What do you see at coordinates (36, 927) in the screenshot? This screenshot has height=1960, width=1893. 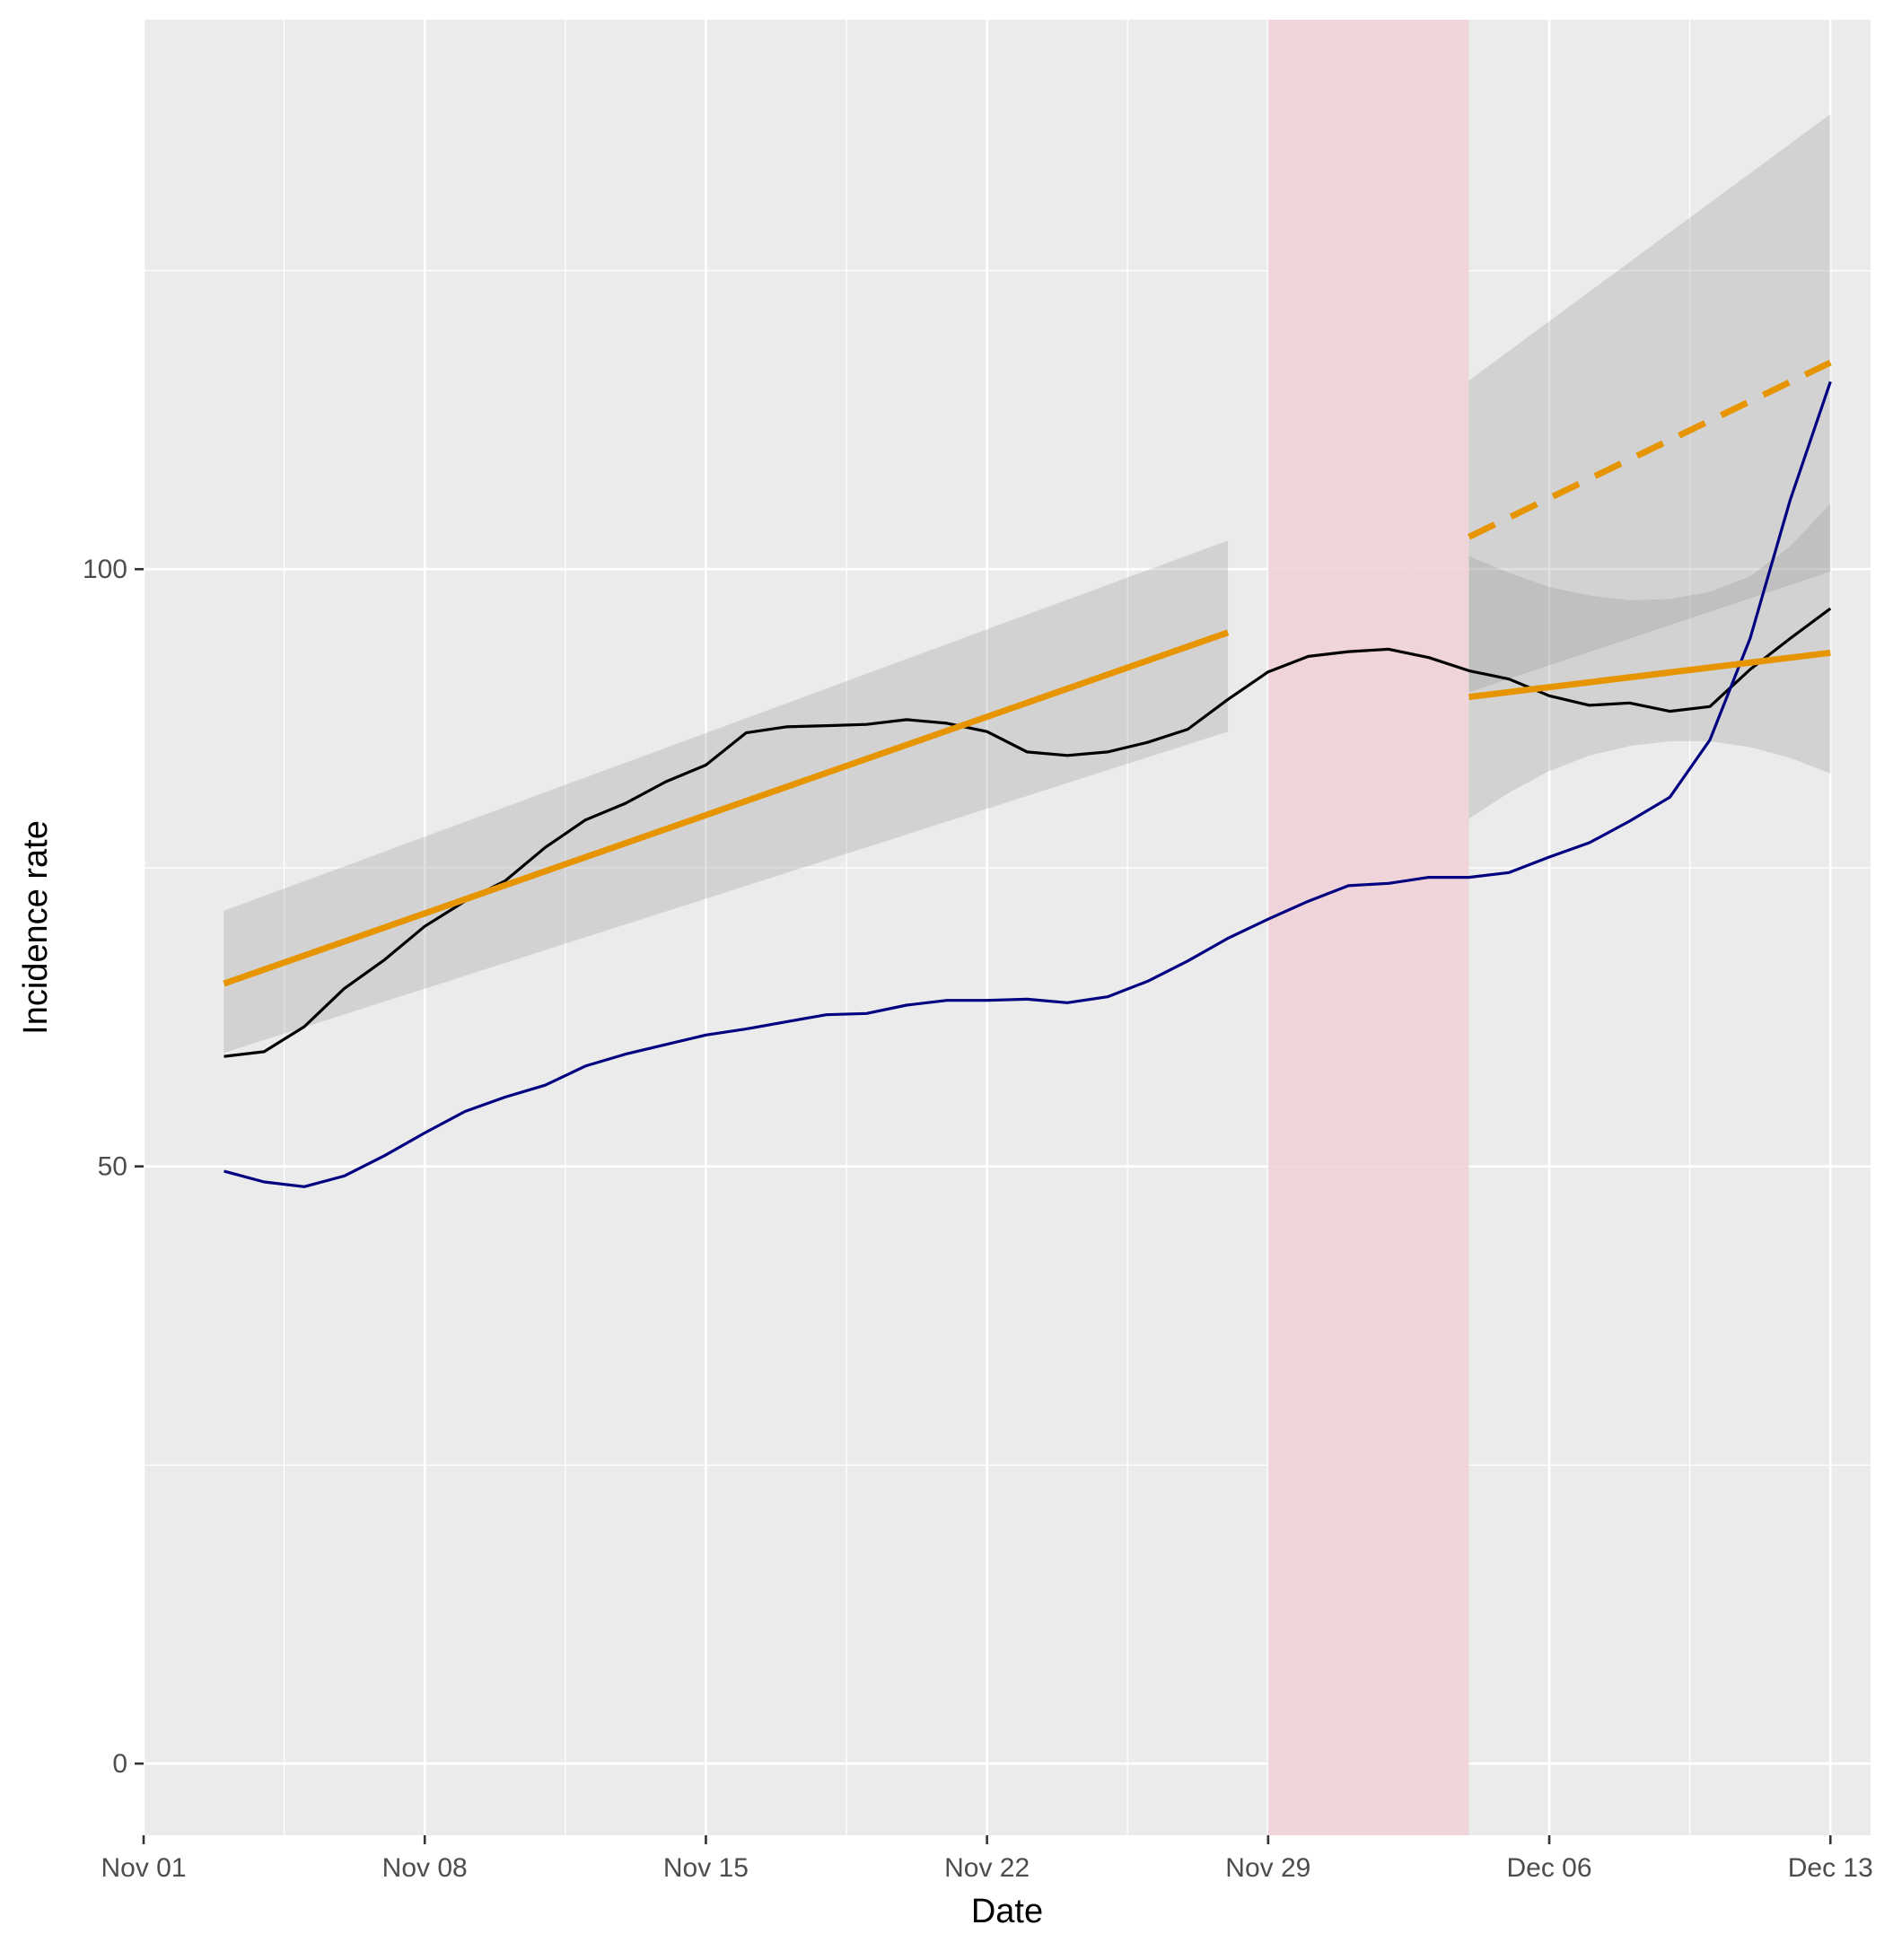 I see `y-axis-title: Incidence rate` at bounding box center [36, 927].